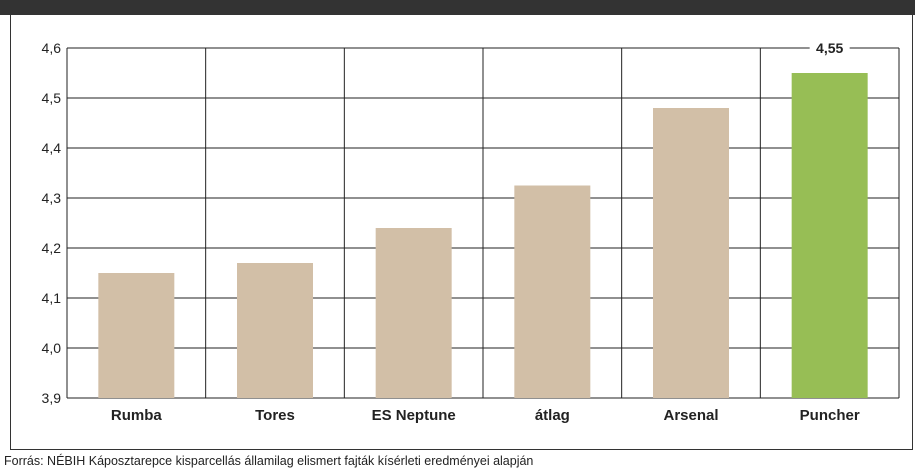 This screenshot has width=915, height=470. I want to click on x-tick-label: Arsenal, so click(690, 415).